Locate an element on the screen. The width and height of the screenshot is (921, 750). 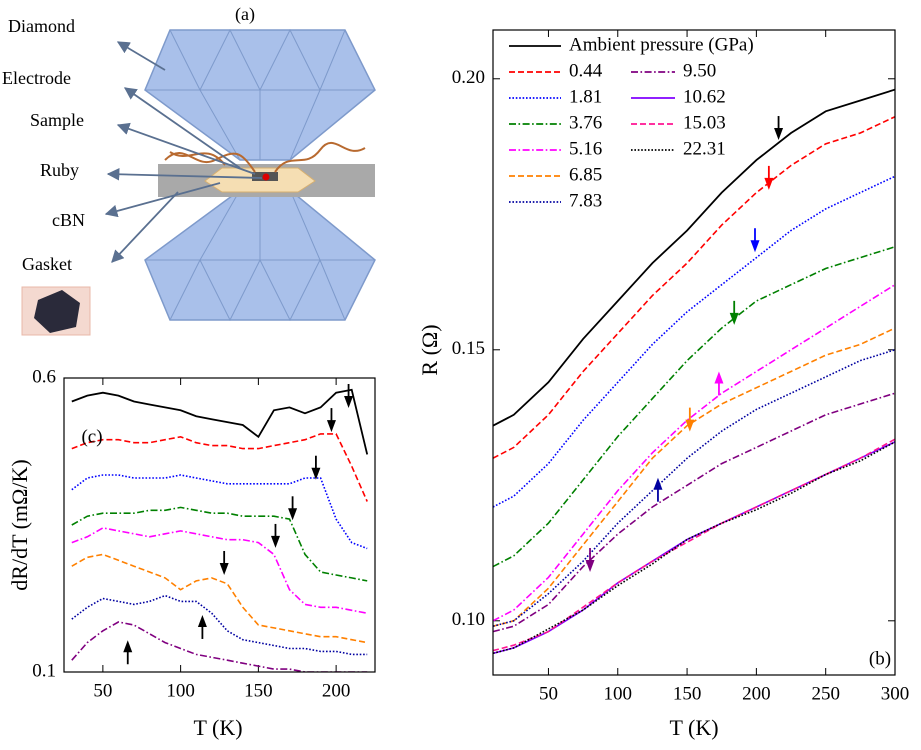
axes-frame is located at coordinates (219, 525).